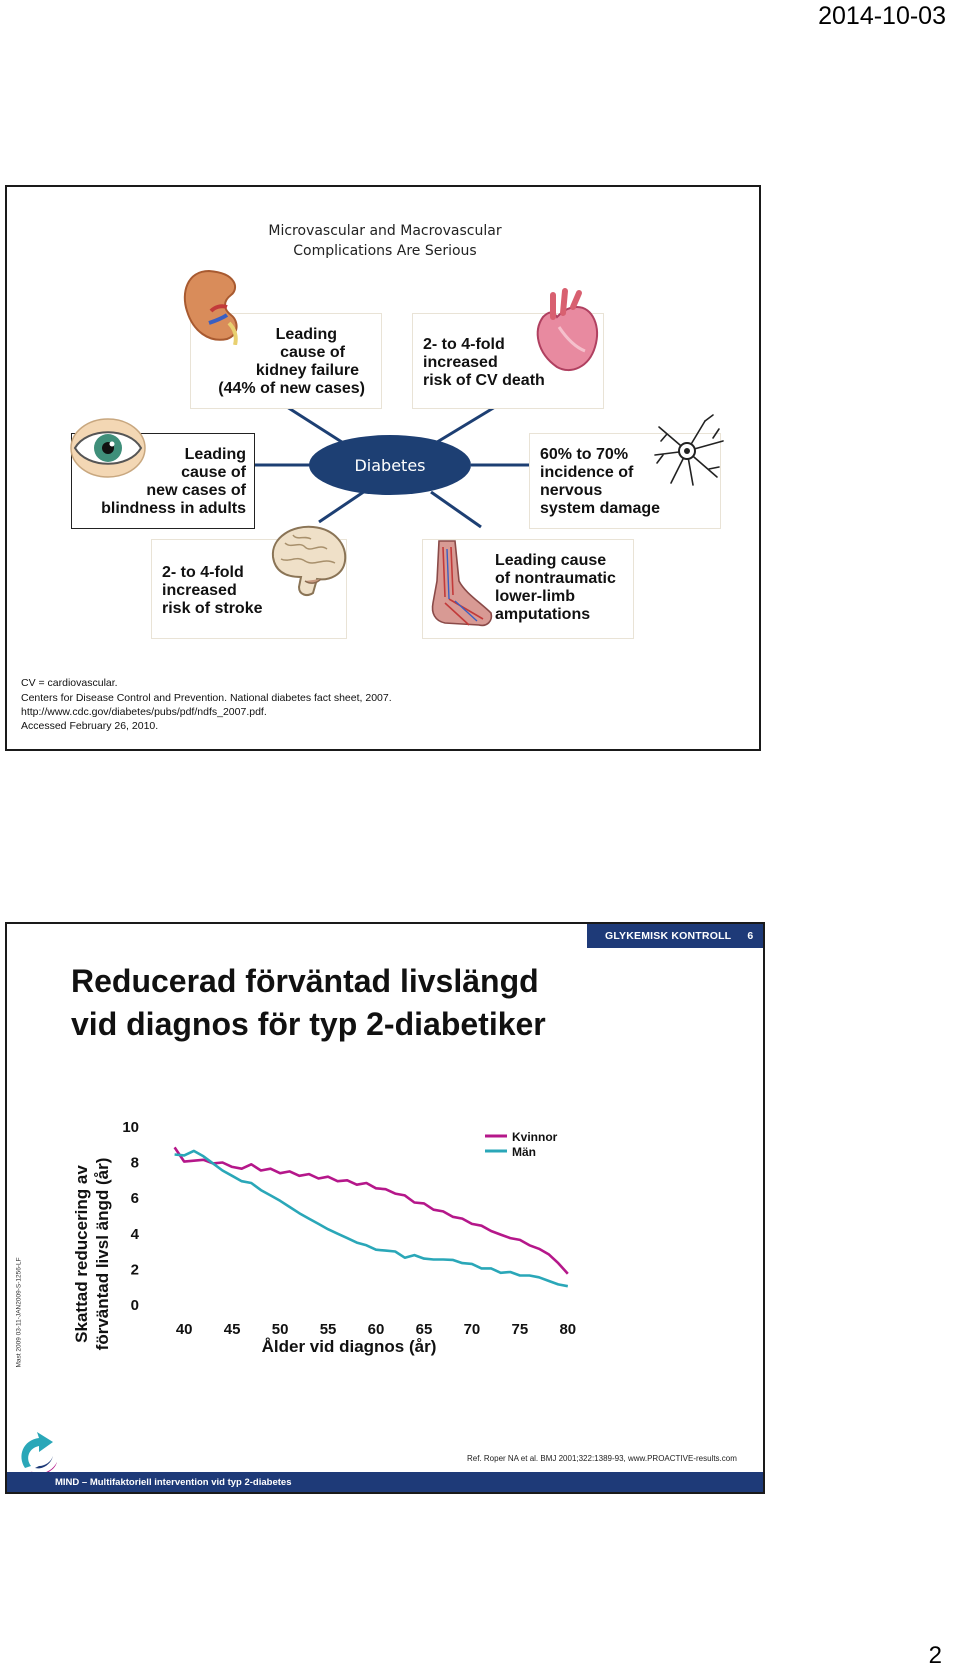  I want to click on connector-foot, so click(456, 509).